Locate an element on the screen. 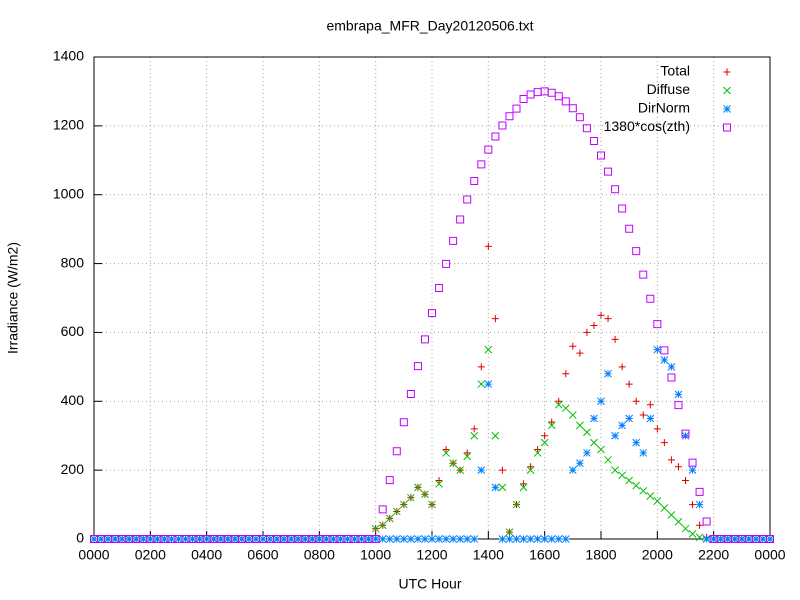 Image resolution: width=800 pixels, height=600 pixels. x-tick-label: 0000 is located at coordinates (93, 555).